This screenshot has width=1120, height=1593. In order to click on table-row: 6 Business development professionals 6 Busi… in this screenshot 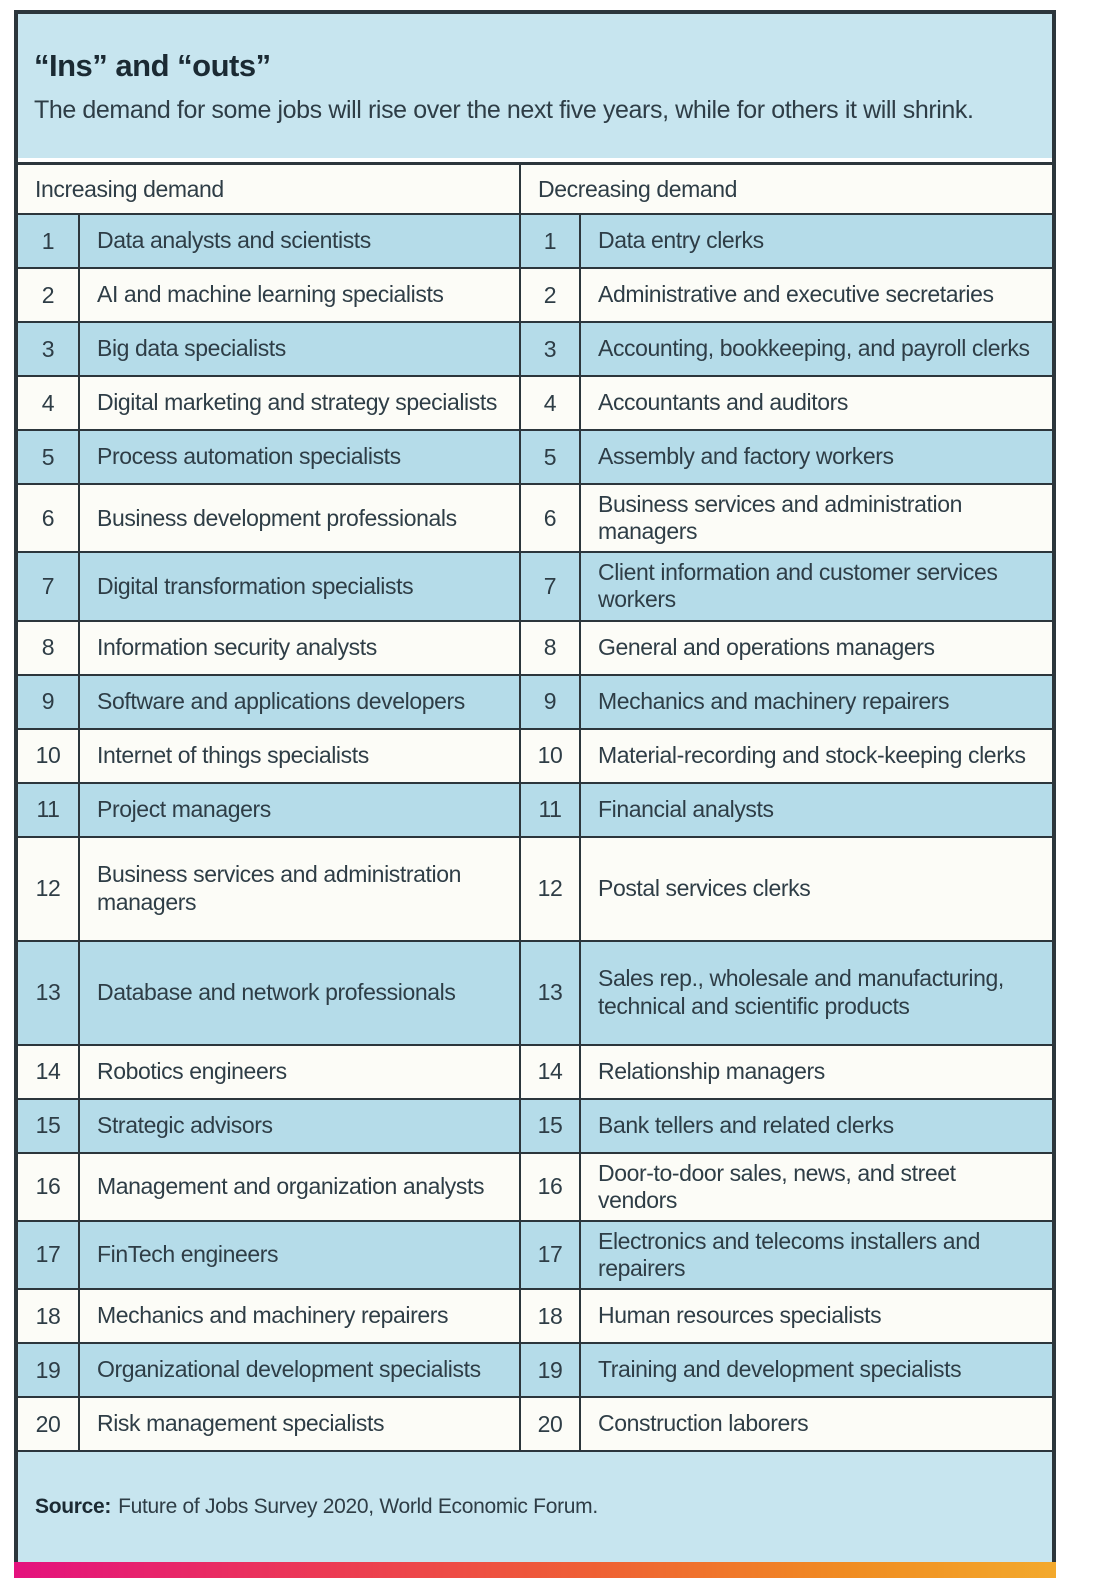, I will do `click(535, 519)`.